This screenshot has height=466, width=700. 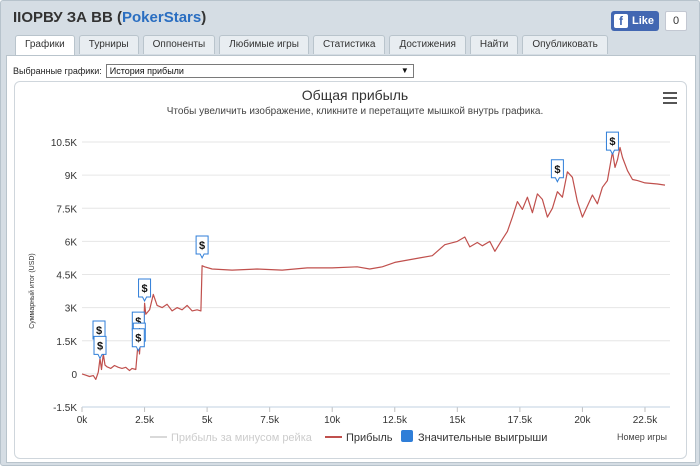 I want to click on chart-selector-label: Выбранные графики:, so click(x=57, y=71).